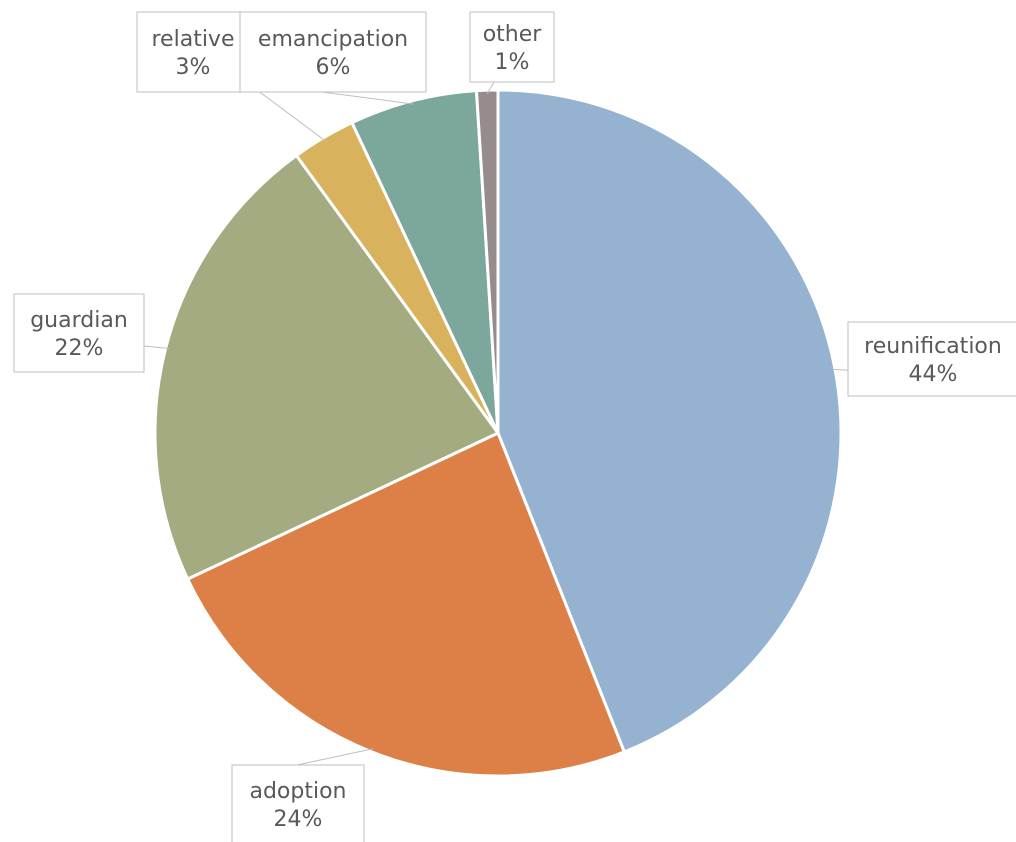 The width and height of the screenshot is (1016, 842). What do you see at coordinates (333, 67) in the screenshot?
I see `data-label-value-emancipation: 6%` at bounding box center [333, 67].